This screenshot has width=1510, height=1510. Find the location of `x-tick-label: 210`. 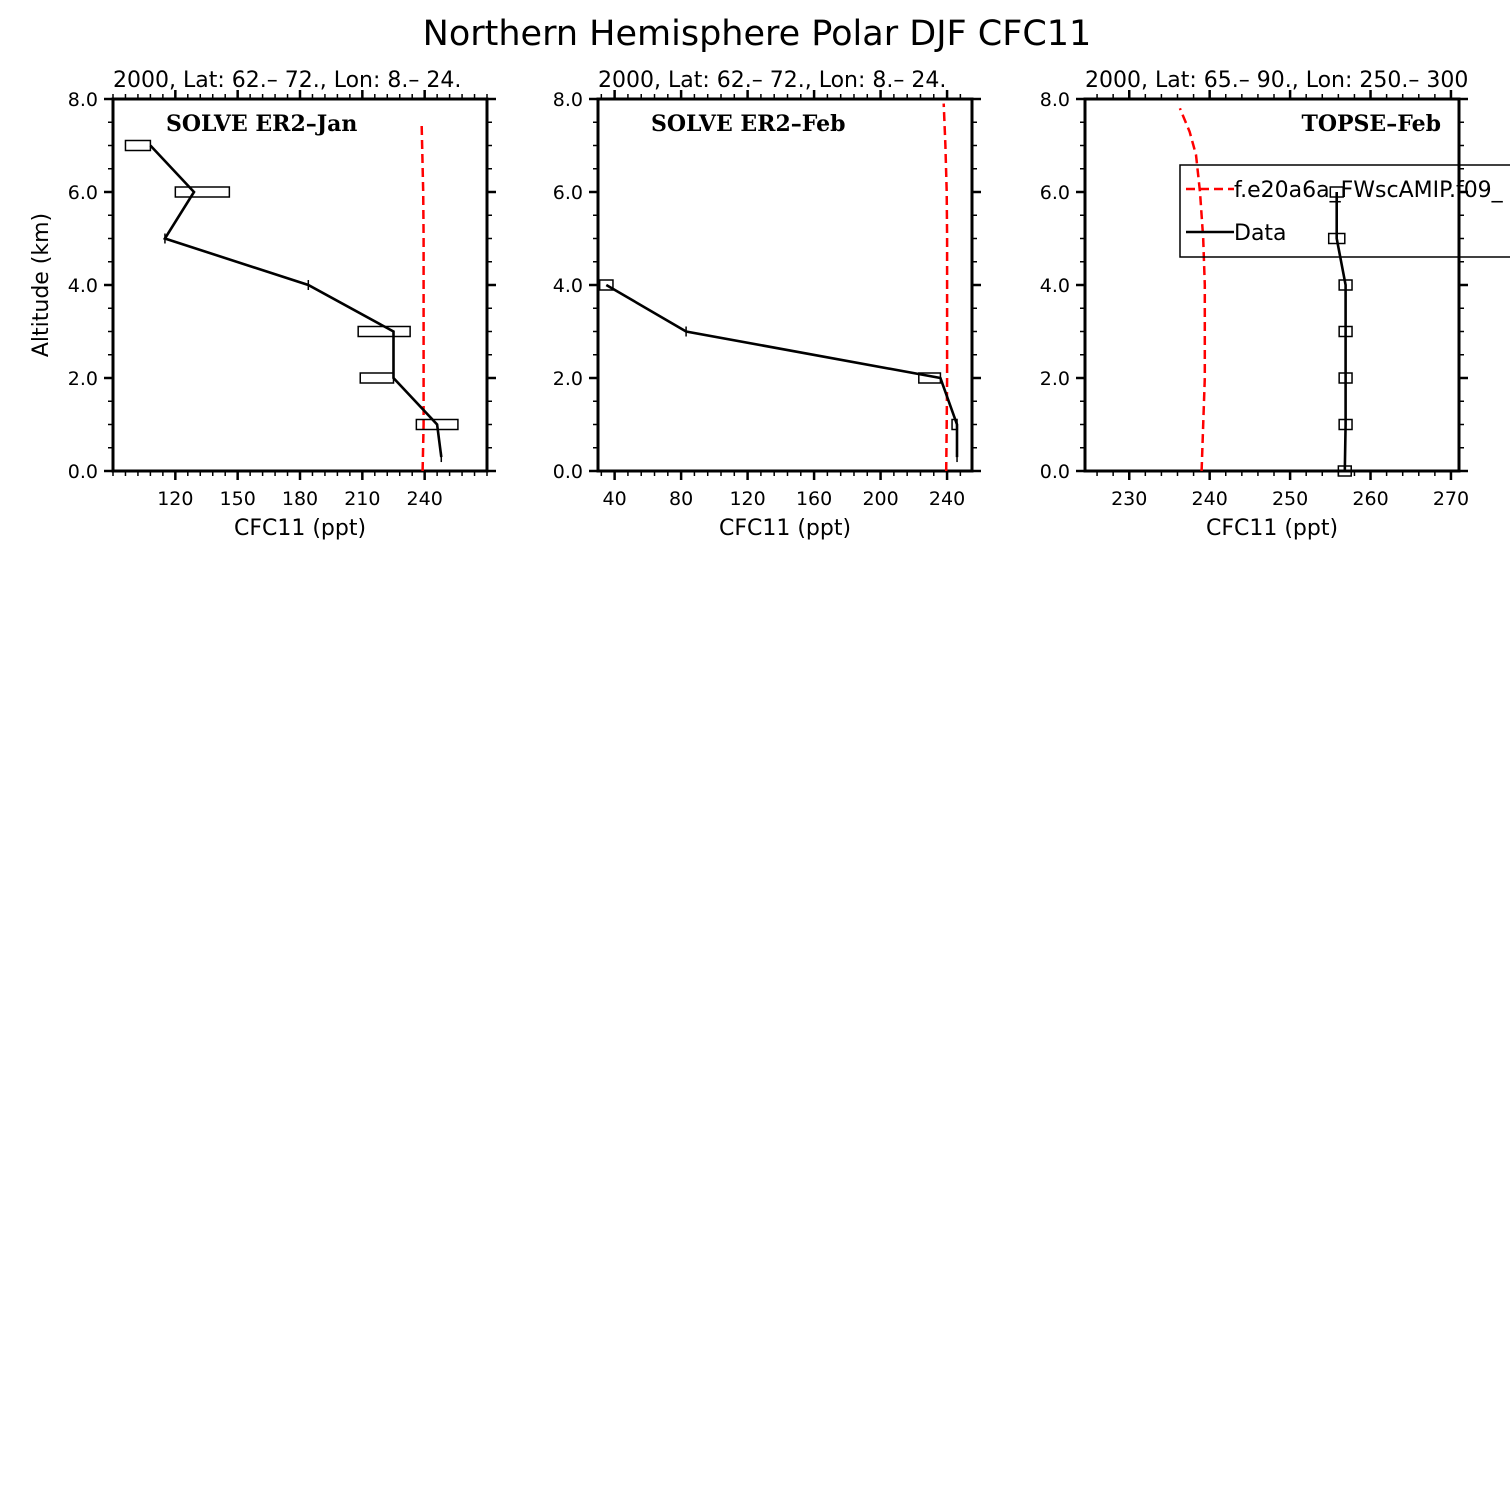

x-tick-label: 210 is located at coordinates (362, 499).